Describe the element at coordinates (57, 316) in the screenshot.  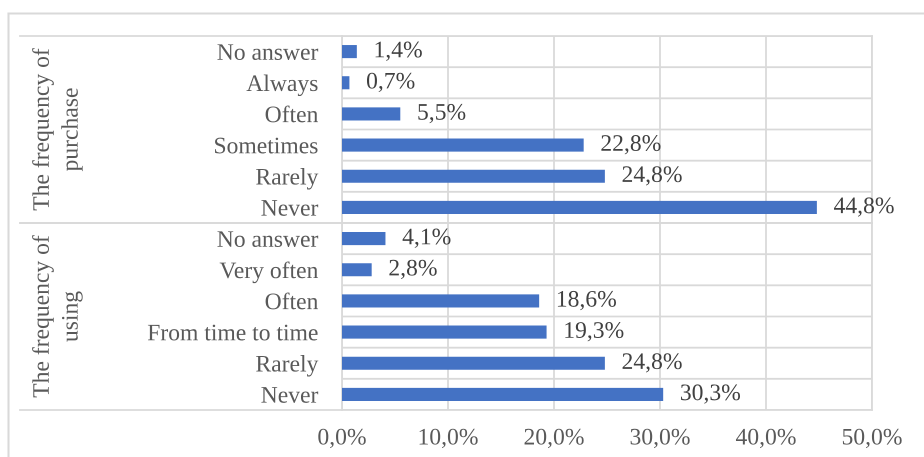
I see `y-axis-title: The frequency of using` at that location.